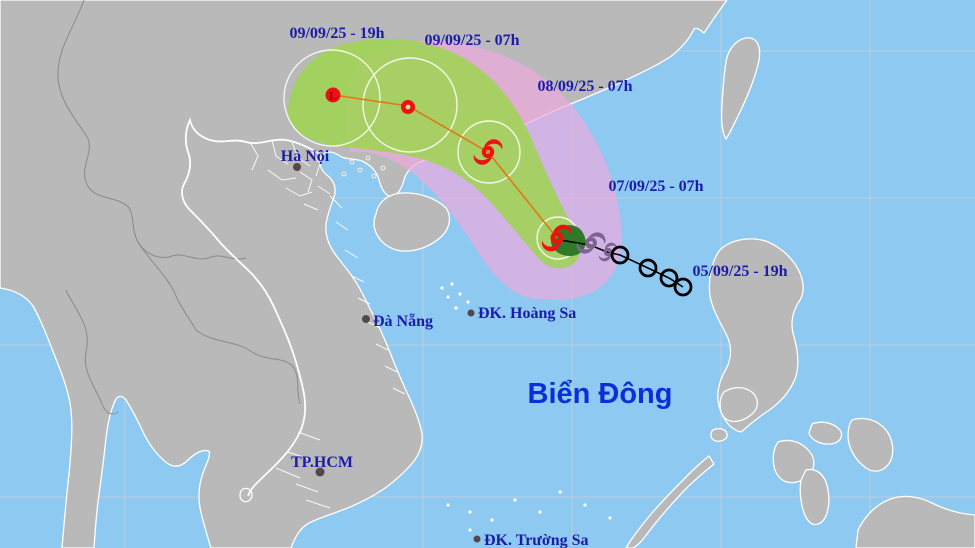 This screenshot has width=975, height=548. I want to click on sea-name-label: Biển Đông, so click(600, 394).